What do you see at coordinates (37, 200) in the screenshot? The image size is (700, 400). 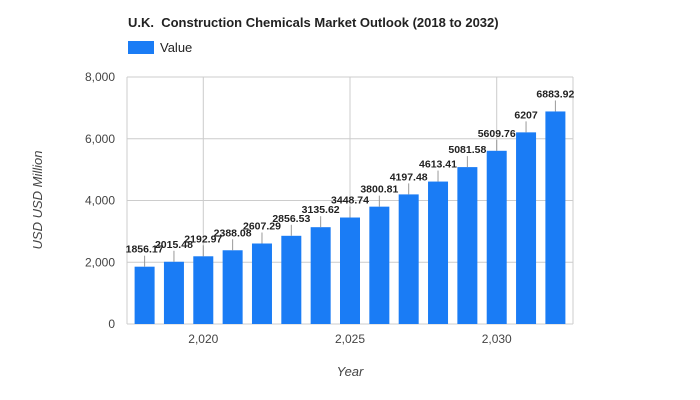 I see `y-axis-title: USD USD Million` at bounding box center [37, 200].